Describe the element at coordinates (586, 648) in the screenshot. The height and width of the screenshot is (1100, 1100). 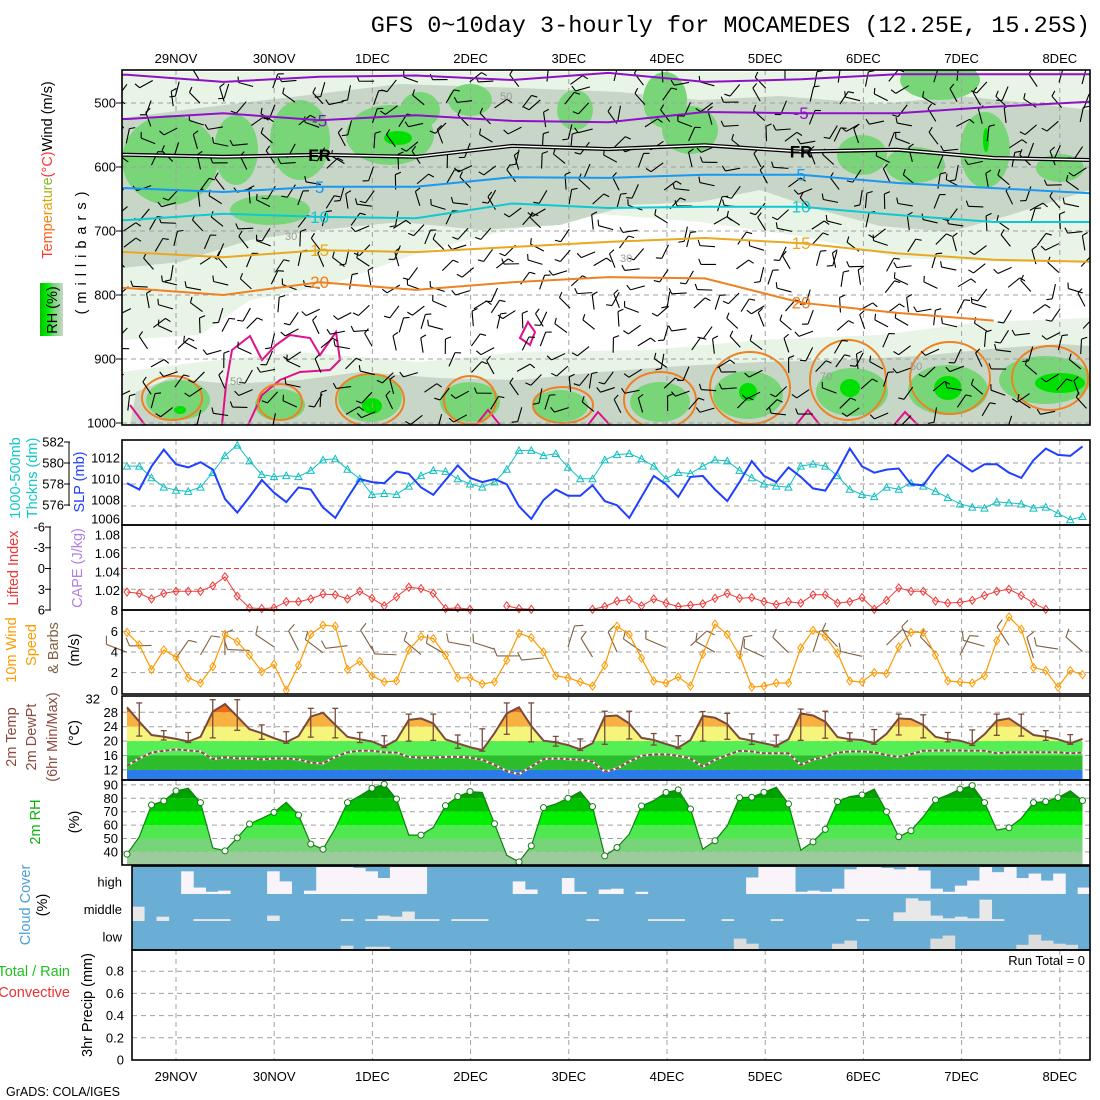
I see `surface-wind-barb-staff` at that location.